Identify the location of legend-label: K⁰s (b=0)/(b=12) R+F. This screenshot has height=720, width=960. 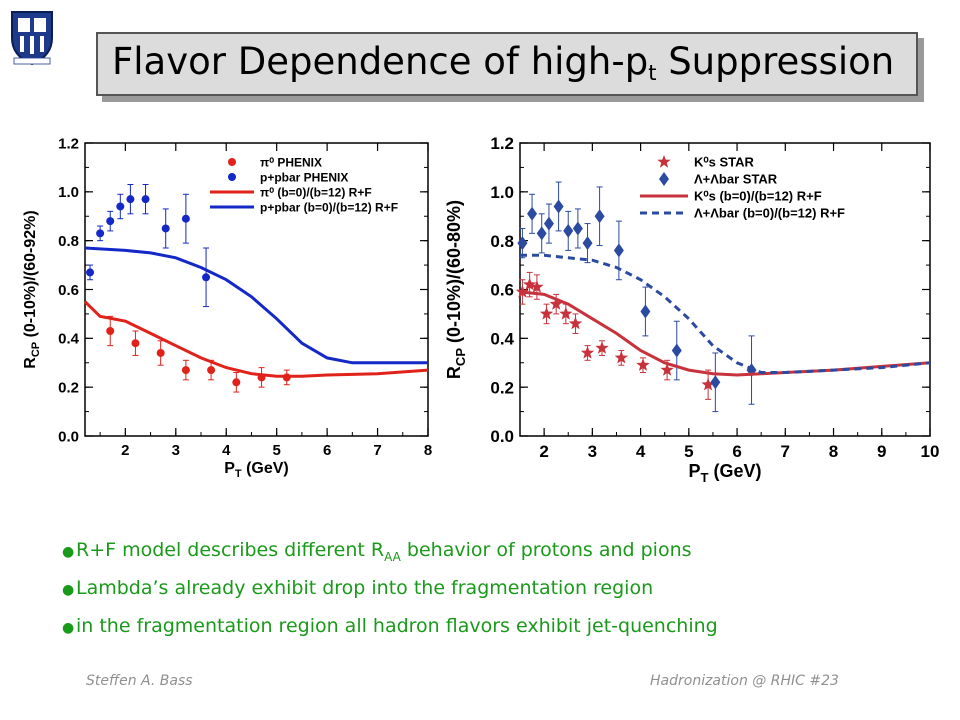
(758, 196).